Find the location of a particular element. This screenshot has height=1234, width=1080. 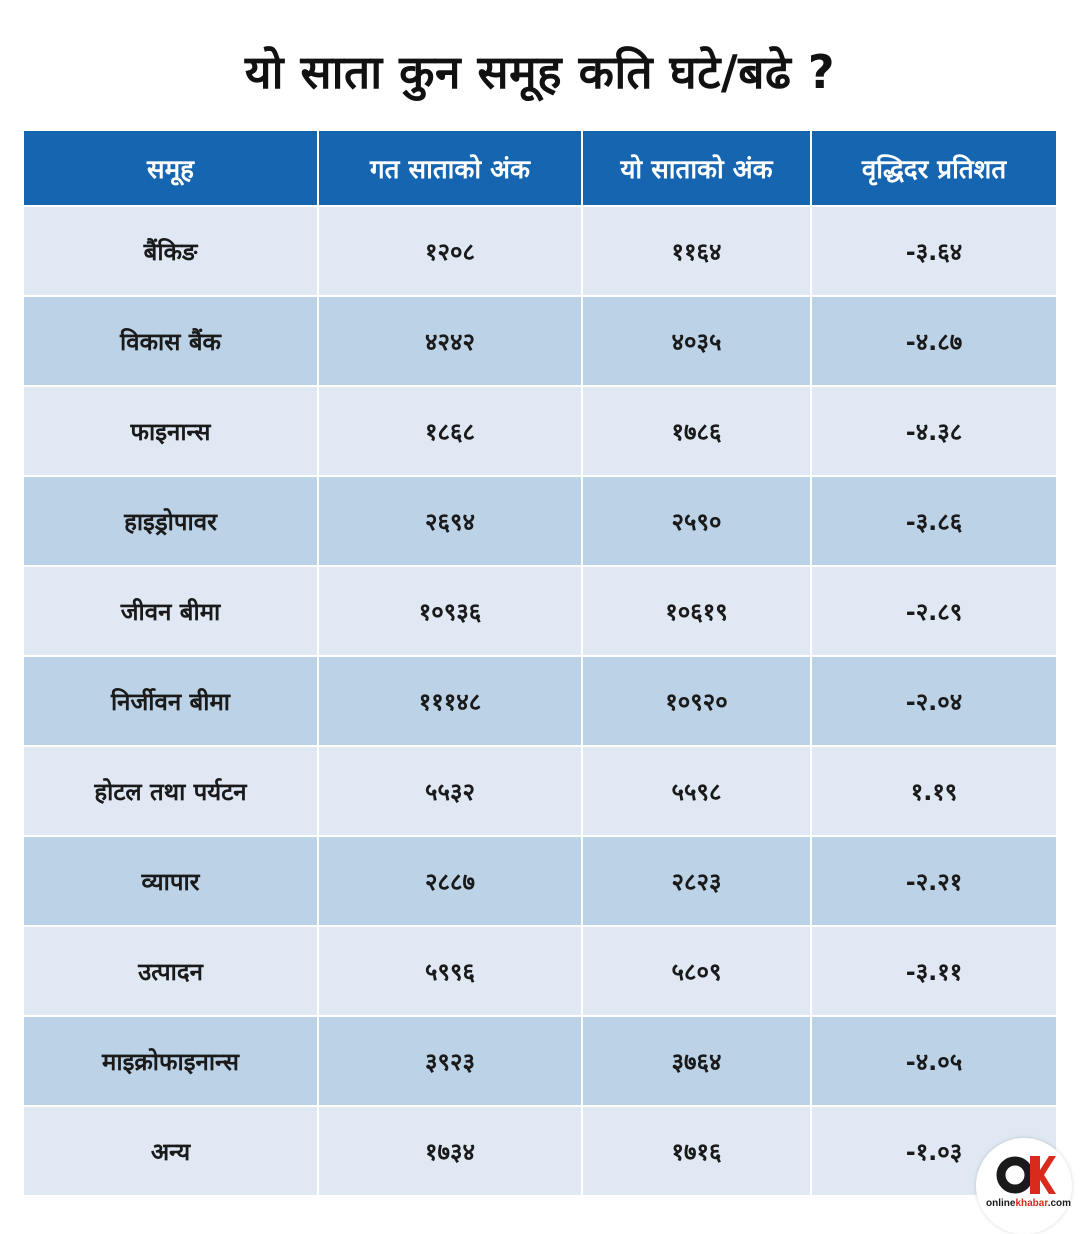

table-row: फाइनान्स १८६८ १७८६ -४.३८ is located at coordinates (540, 431).